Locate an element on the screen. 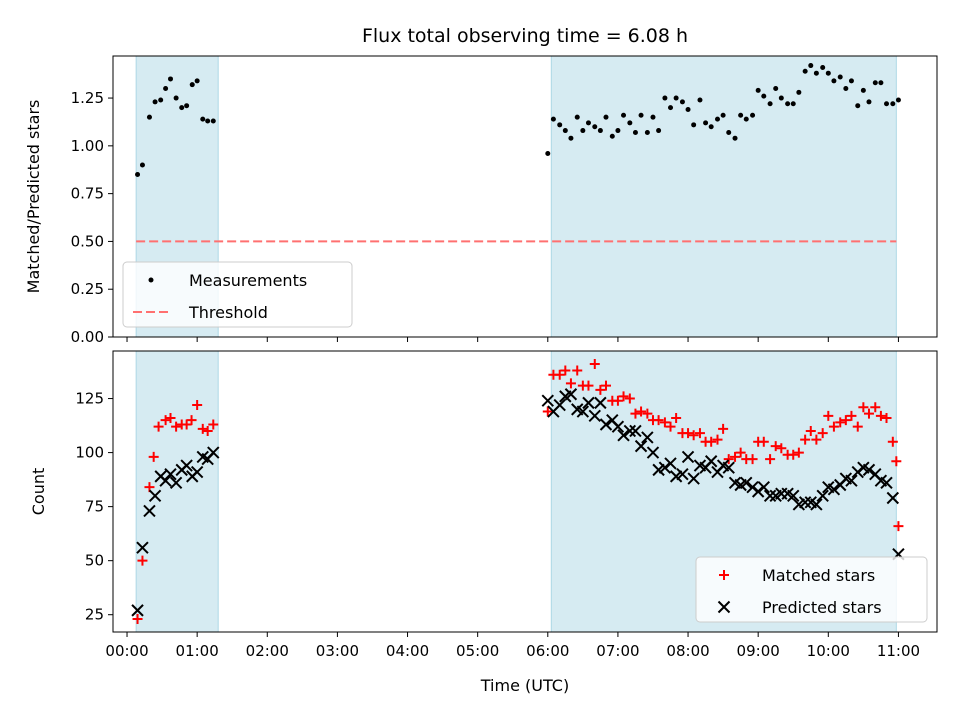 This screenshot has height=720, width=960. shaded-interval is located at coordinates (724, 196).